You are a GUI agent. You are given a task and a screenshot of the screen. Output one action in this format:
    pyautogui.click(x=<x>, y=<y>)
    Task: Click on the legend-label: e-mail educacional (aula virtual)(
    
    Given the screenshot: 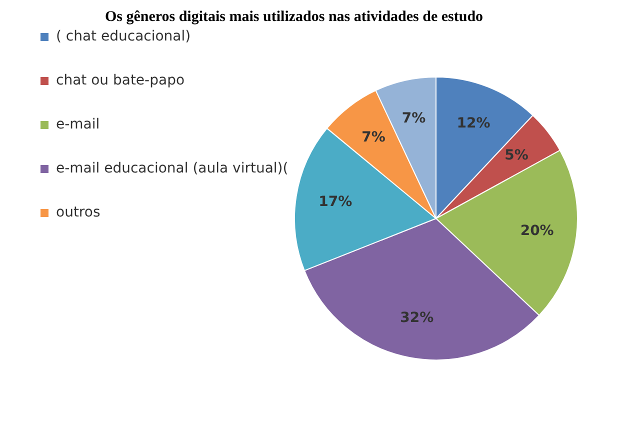 What is the action you would take?
    pyautogui.click(x=172, y=168)
    